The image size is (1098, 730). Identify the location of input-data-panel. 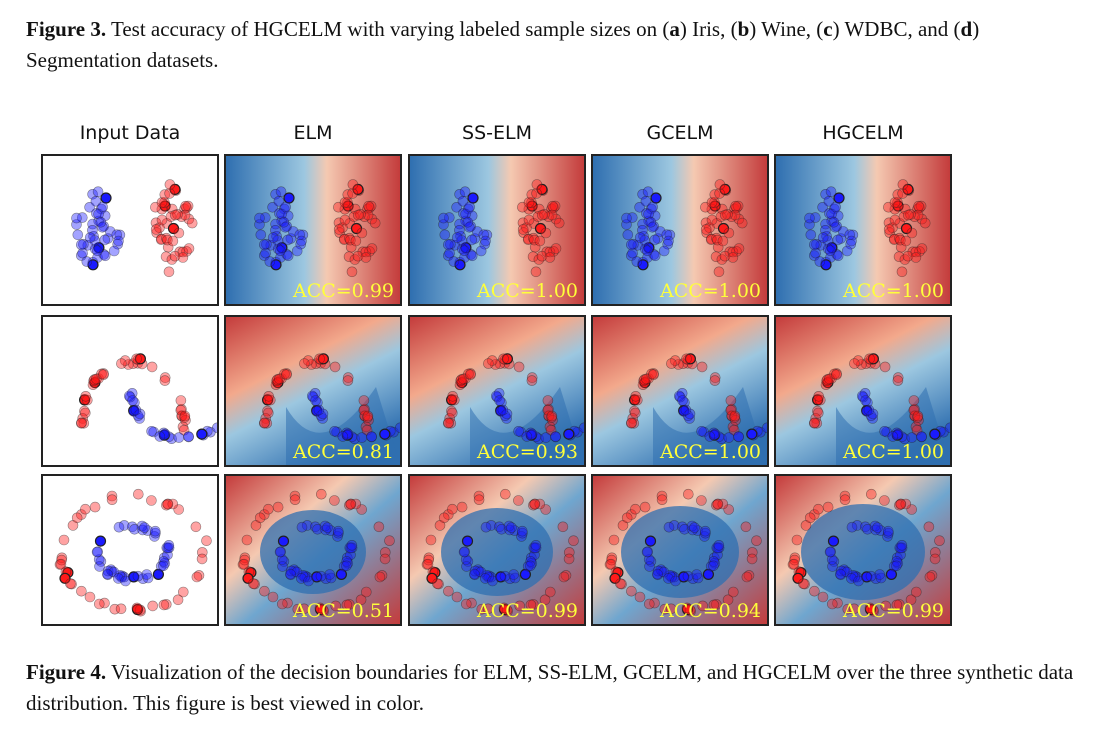
(130, 230).